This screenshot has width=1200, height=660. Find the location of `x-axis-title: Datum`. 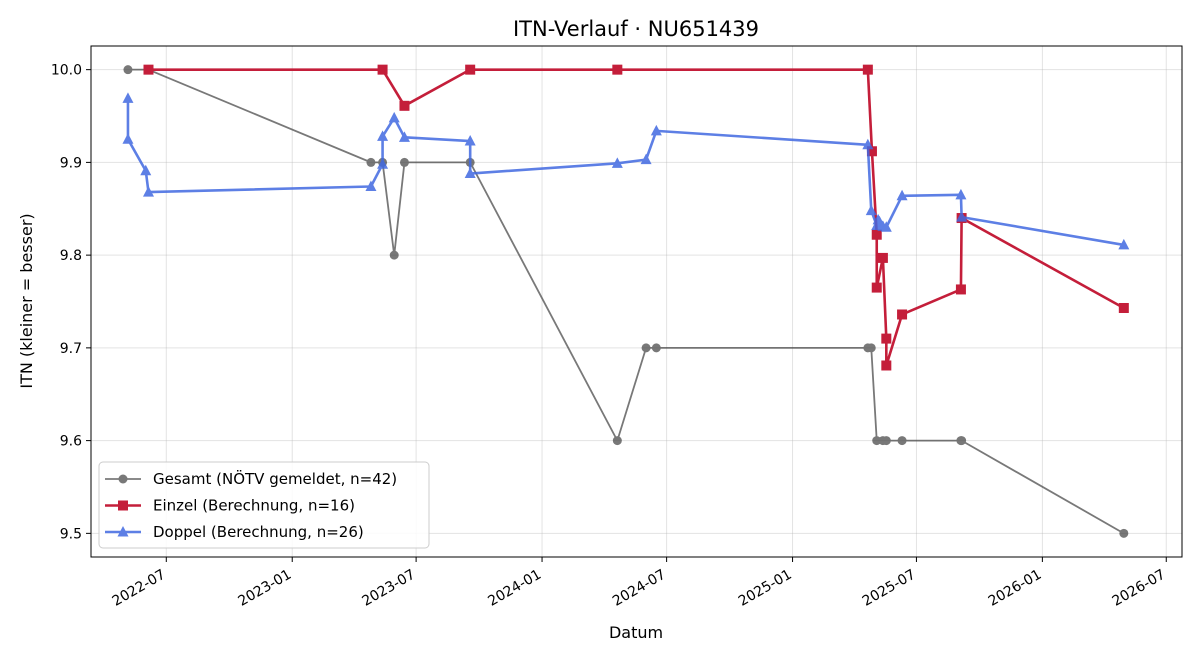

x-axis-title: Datum is located at coordinates (636, 632).